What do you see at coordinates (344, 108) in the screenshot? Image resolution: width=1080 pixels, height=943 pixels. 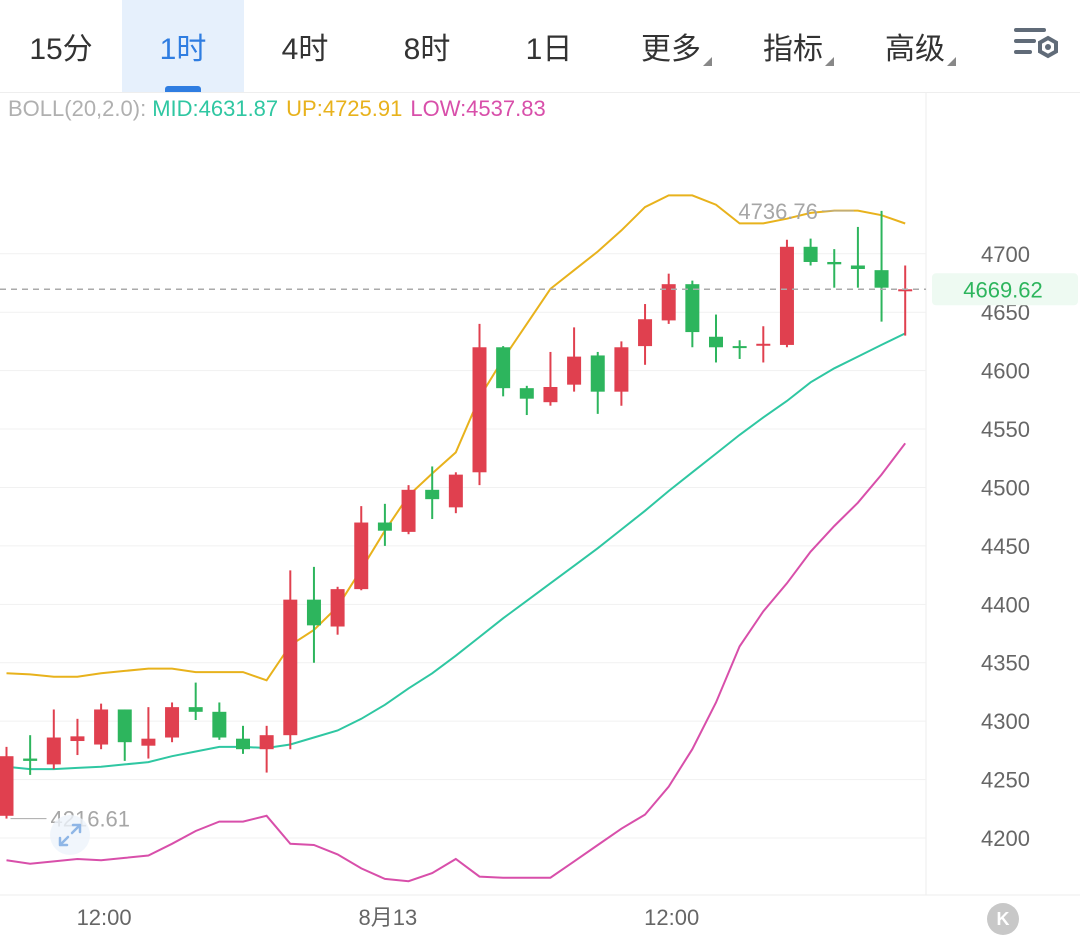 I see `boll-up-value: UP:4725.91` at bounding box center [344, 108].